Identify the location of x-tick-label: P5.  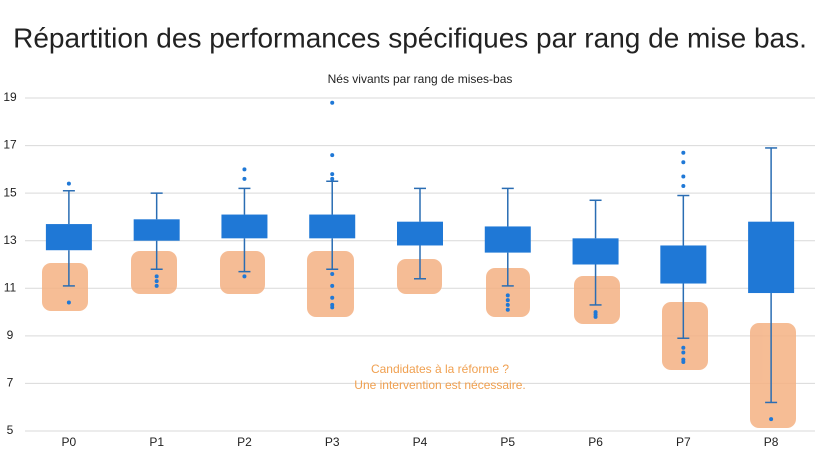
(507, 442).